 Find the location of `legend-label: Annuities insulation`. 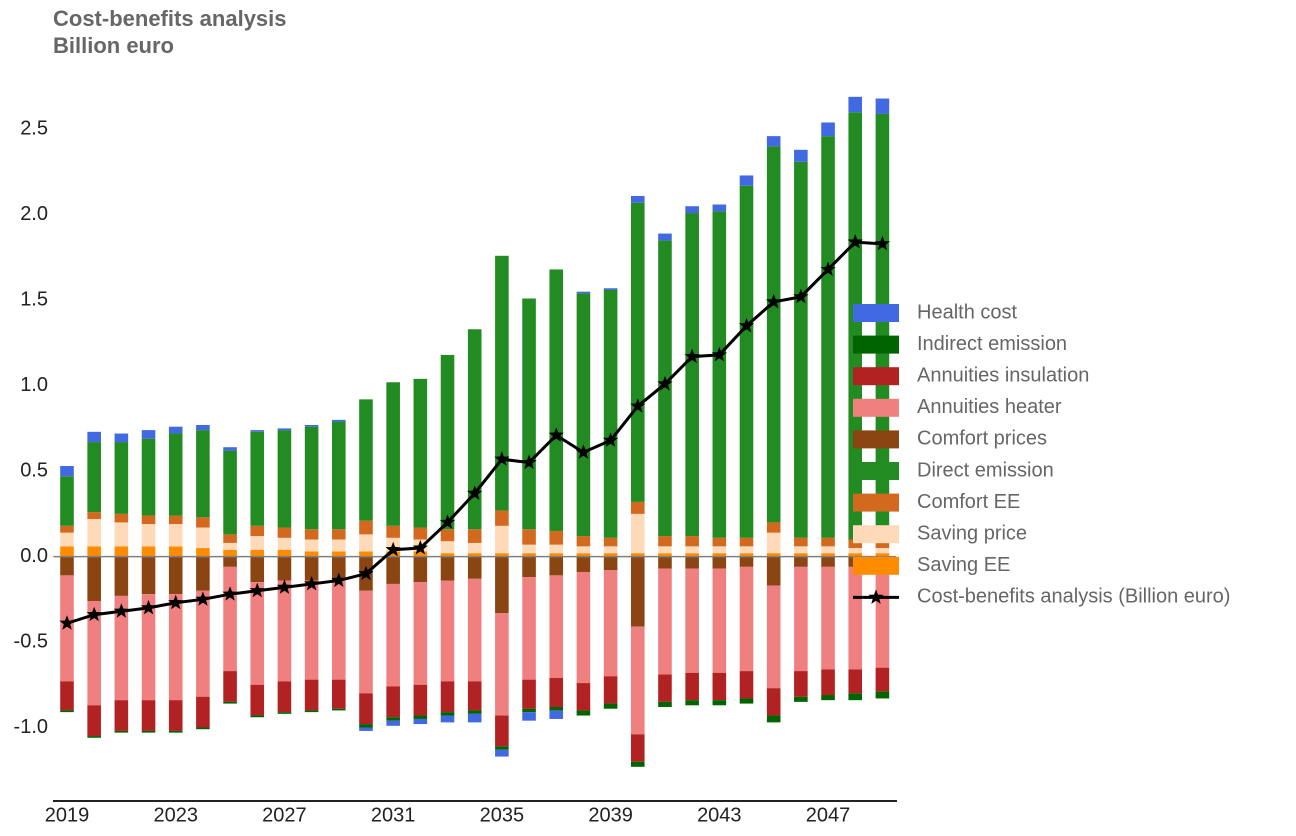

legend-label: Annuities insulation is located at coordinates (1003, 375).